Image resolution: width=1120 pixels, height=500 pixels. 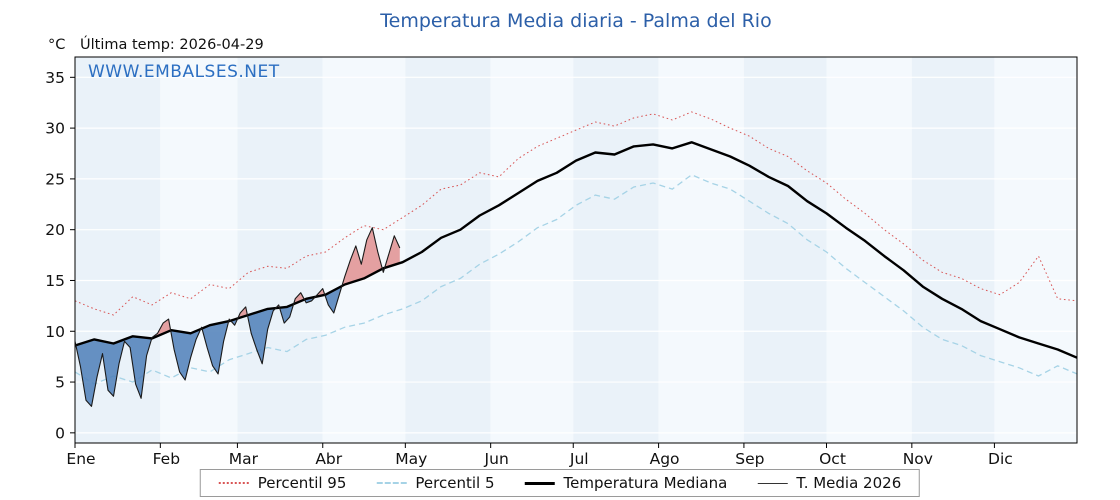 I want to click on svg-text: Ene, so click(x=80, y=459).